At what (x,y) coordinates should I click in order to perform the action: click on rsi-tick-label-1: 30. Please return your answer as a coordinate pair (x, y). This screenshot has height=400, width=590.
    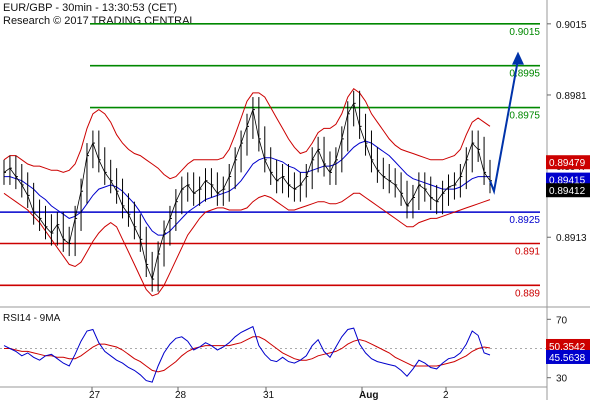
    Looking at the image, I should click on (562, 379).